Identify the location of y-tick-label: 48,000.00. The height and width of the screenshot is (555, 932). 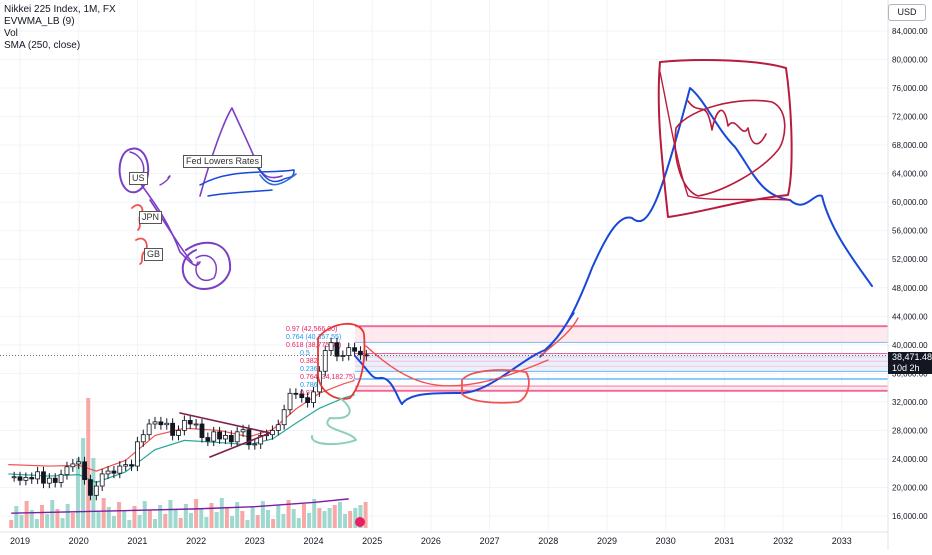
(910, 288).